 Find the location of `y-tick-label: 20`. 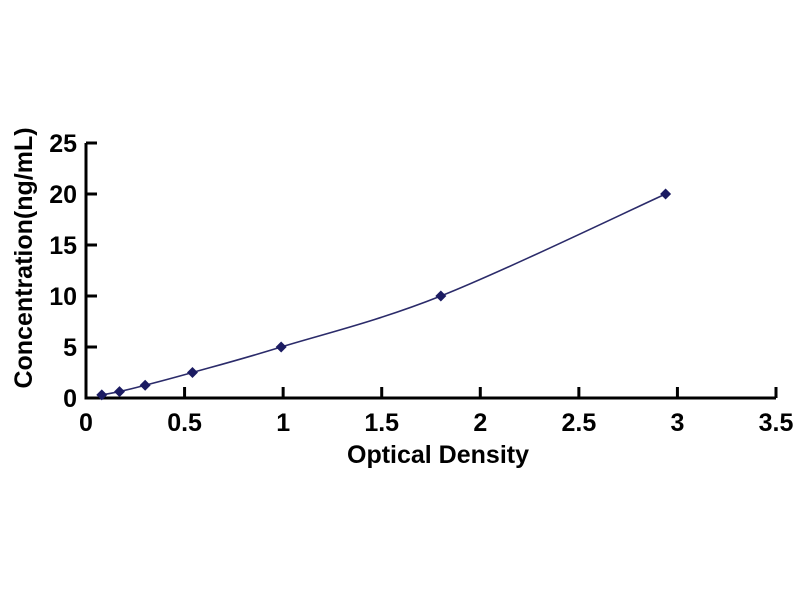

y-tick-label: 20 is located at coordinates (63, 195).